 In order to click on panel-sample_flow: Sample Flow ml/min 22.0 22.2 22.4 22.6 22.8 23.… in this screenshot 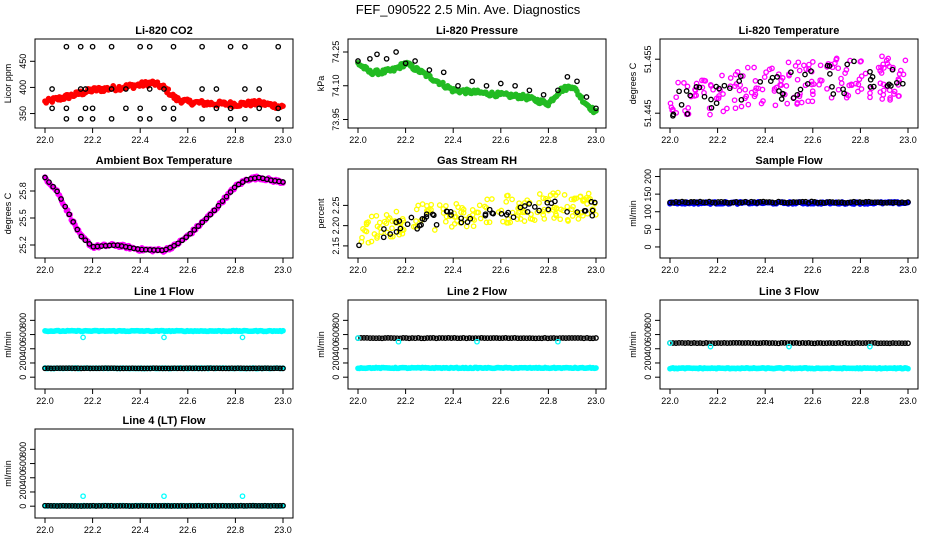, I will do `click(773, 215)`.